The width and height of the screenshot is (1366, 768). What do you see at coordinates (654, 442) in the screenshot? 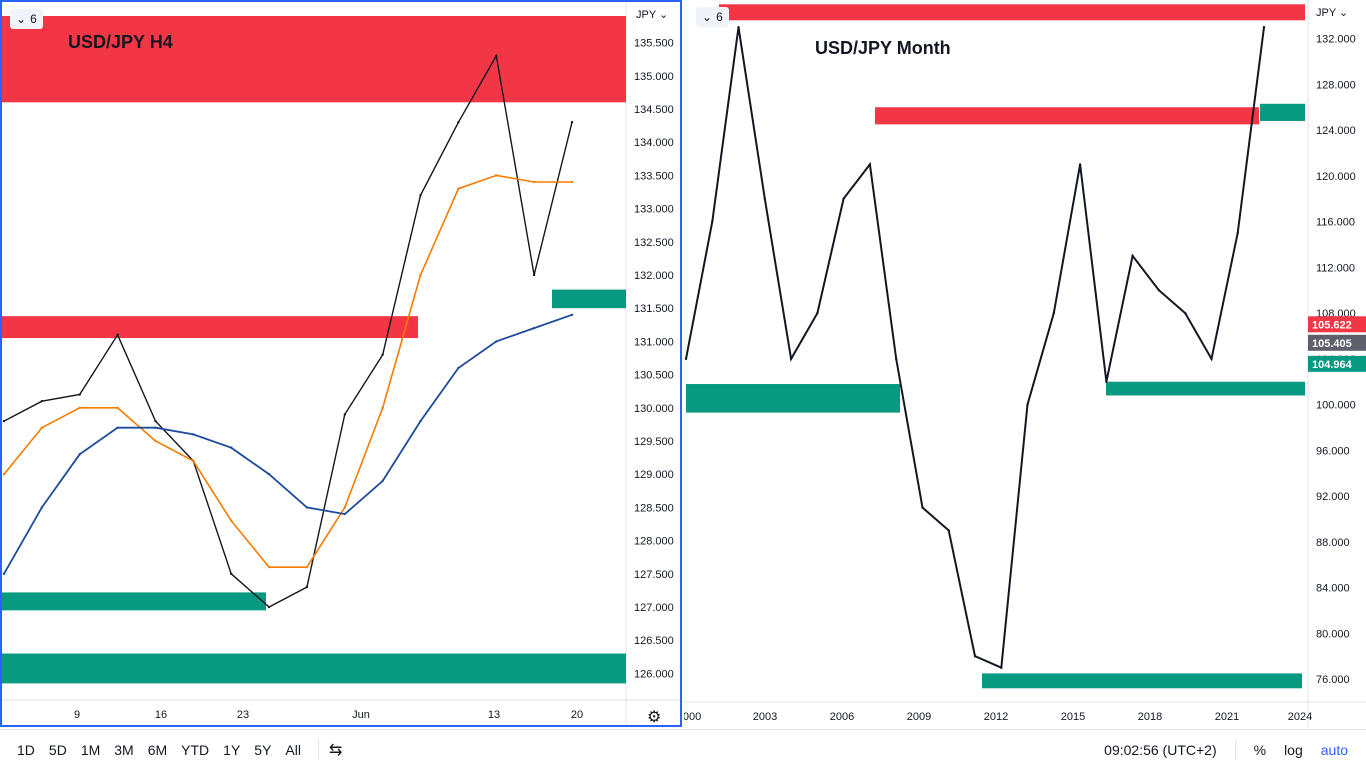
I see `y-tick-label: 129.500` at bounding box center [654, 442].